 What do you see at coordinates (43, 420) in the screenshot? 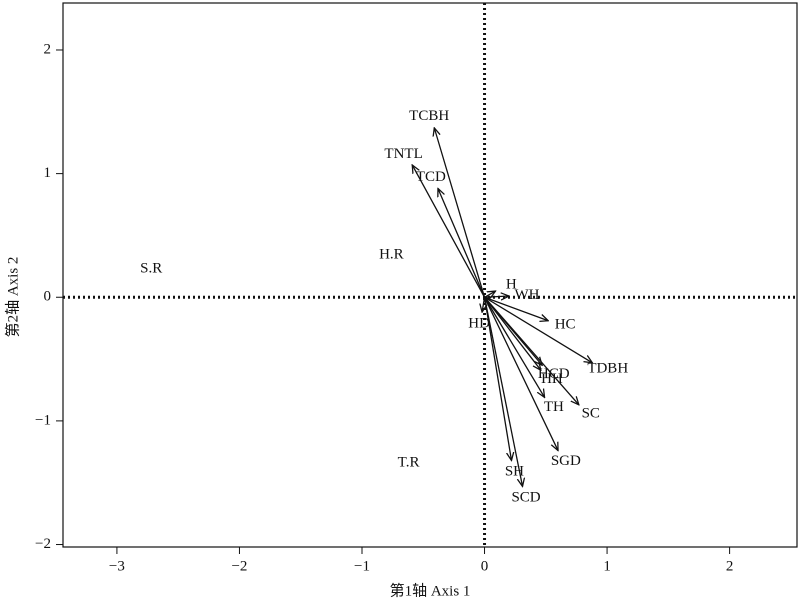
I see `y-tick-label: −1` at bounding box center [43, 420].